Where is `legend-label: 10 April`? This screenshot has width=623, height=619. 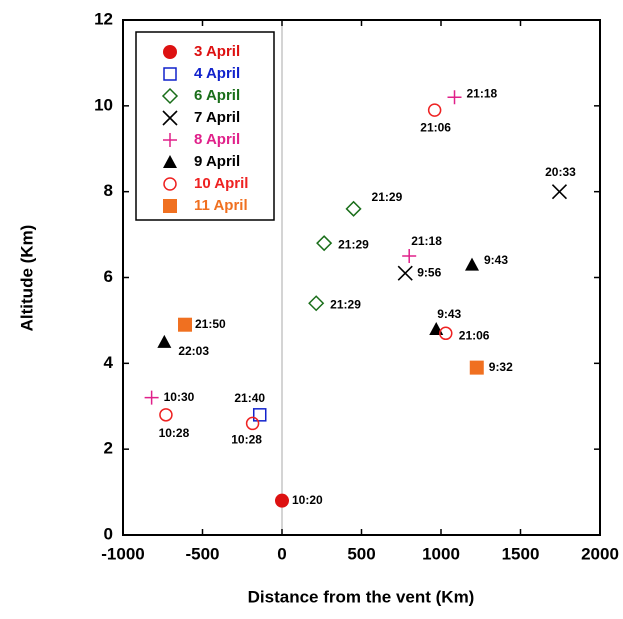 legend-label: 10 April is located at coordinates (221, 183).